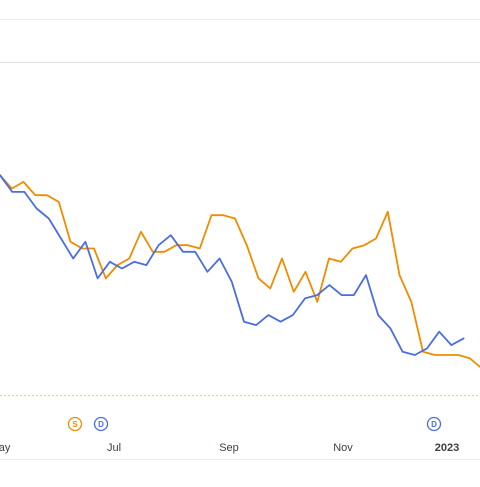  I want to click on event-marker-s: S, so click(75, 424).